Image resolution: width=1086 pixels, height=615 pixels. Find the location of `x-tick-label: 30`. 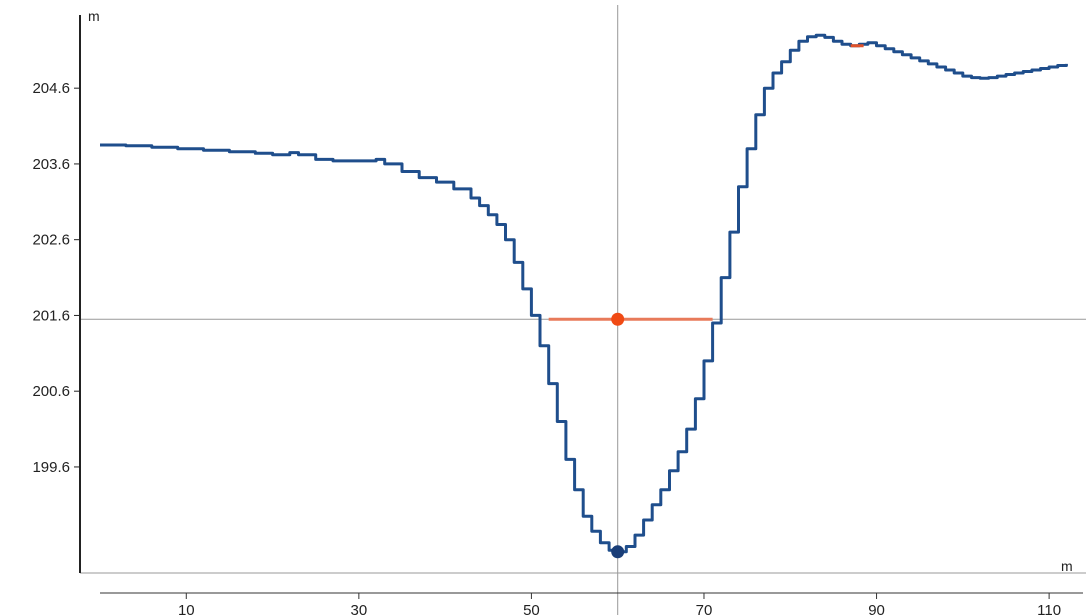

x-tick-label: 30 is located at coordinates (359, 608).